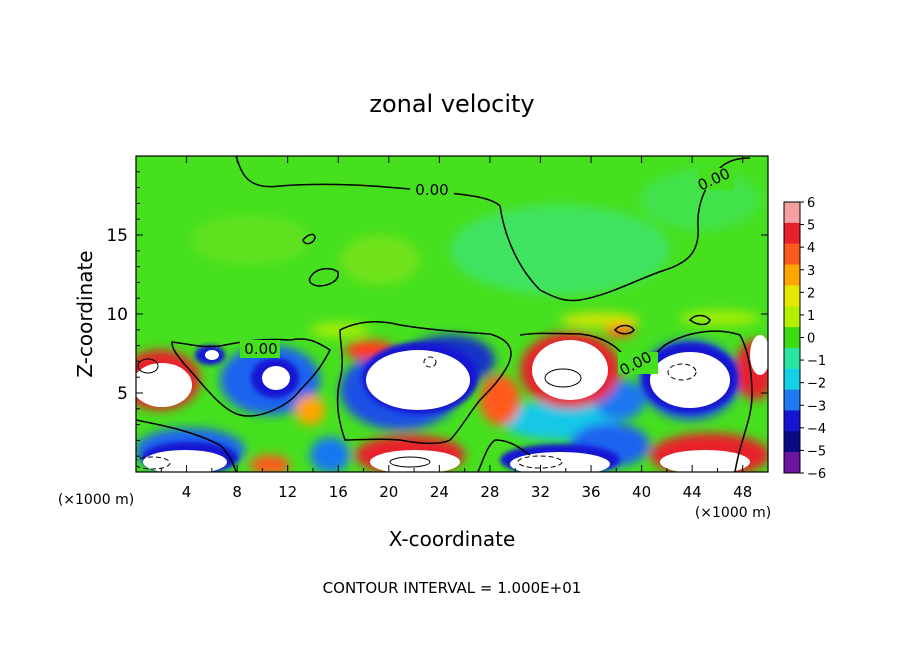 The width and height of the screenshot is (904, 654). I want to click on x-tick-label: 48, so click(742, 492).